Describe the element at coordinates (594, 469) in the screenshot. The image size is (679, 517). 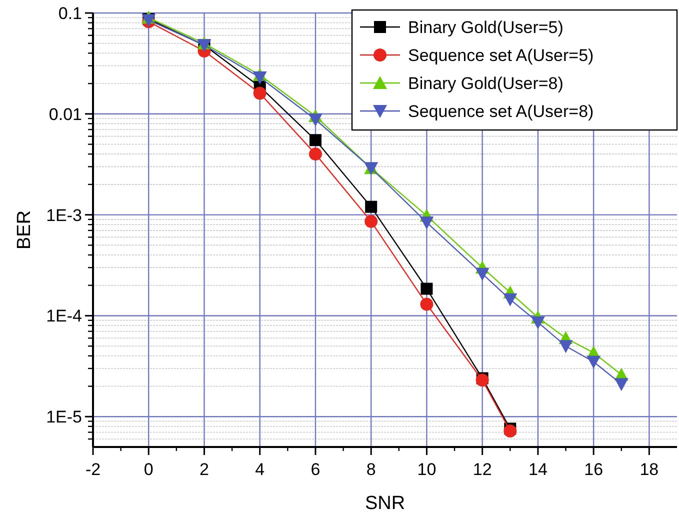
I see `x-tick-label: 16` at that location.